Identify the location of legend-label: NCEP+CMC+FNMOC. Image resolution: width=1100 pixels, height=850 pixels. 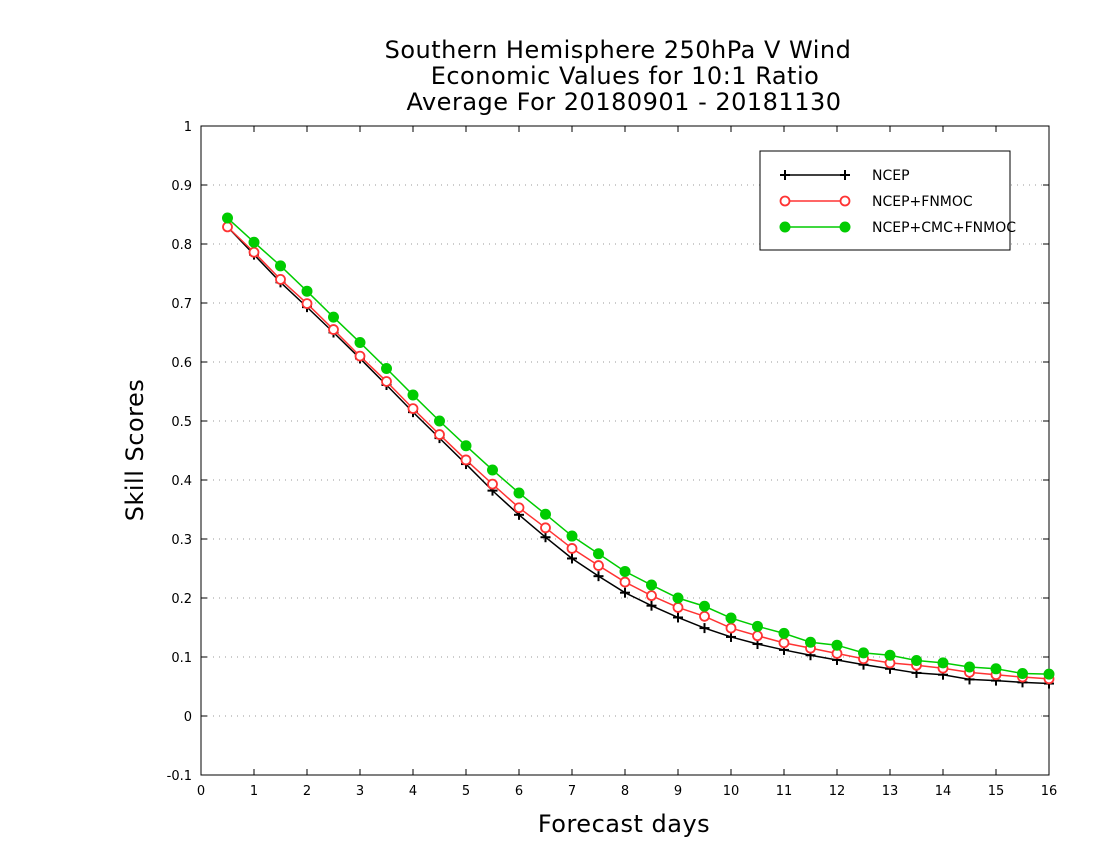
(944, 228).